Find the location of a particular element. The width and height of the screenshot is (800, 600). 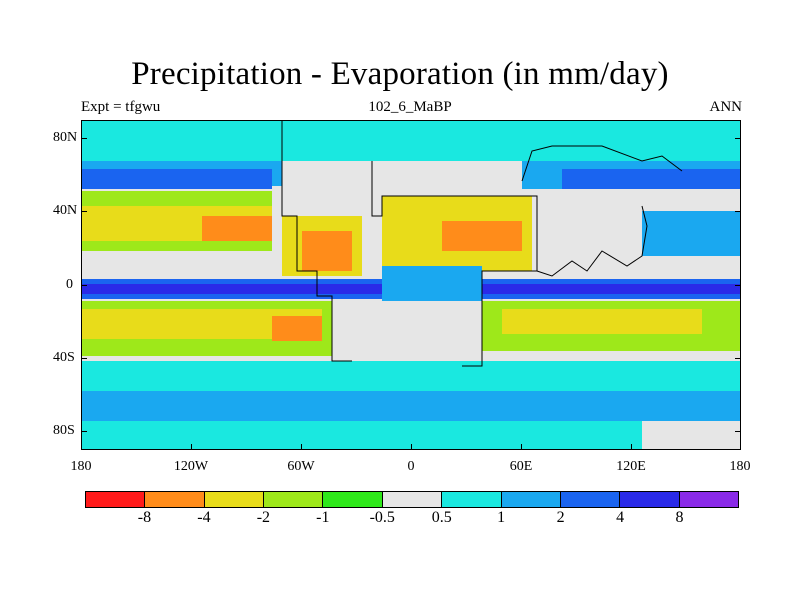

coastline-africa-eurasia is located at coordinates (454, 264).